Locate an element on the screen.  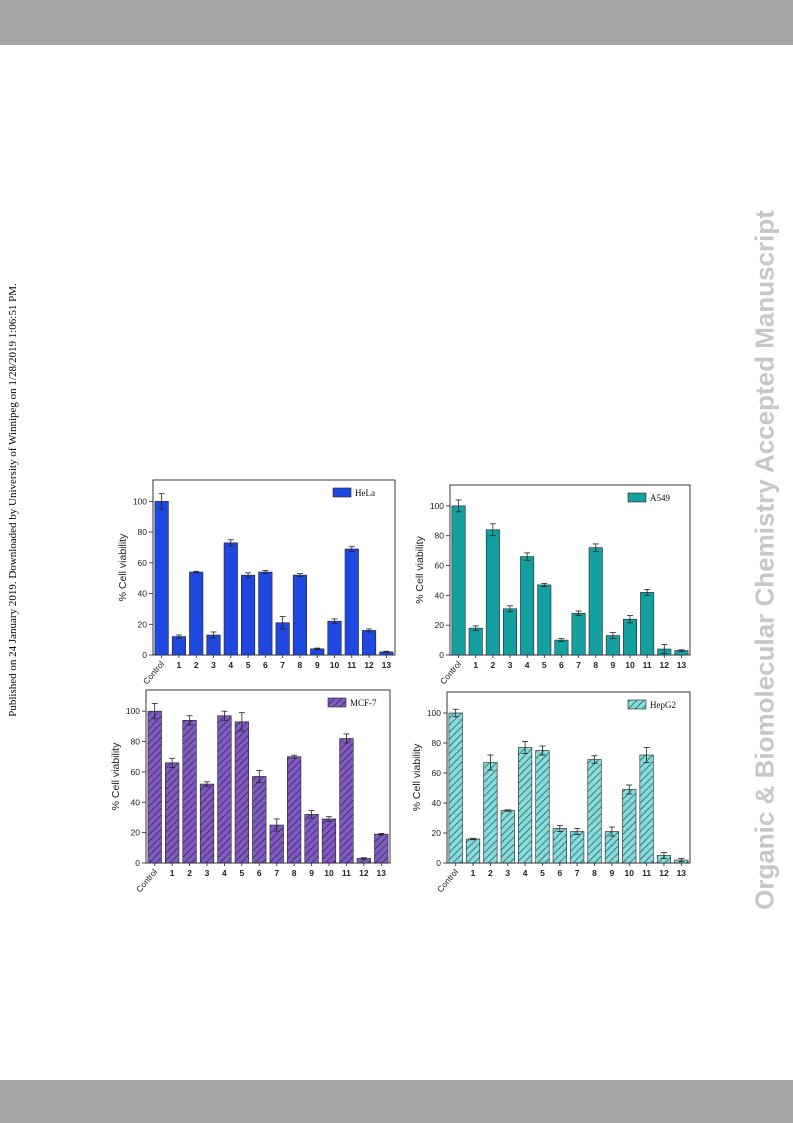
x-tick-label: Control is located at coordinates (450, 673).